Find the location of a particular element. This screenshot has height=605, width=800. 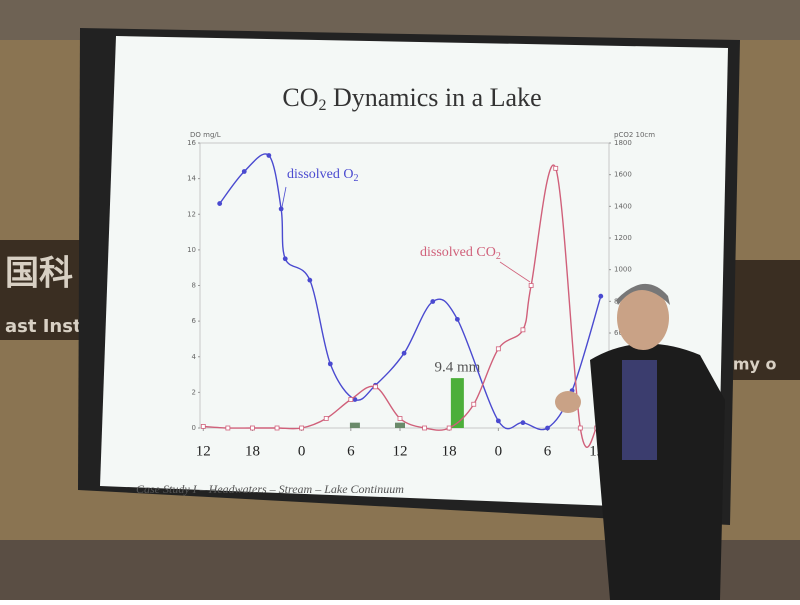

wall-text: 国科 is located at coordinates (39, 274).